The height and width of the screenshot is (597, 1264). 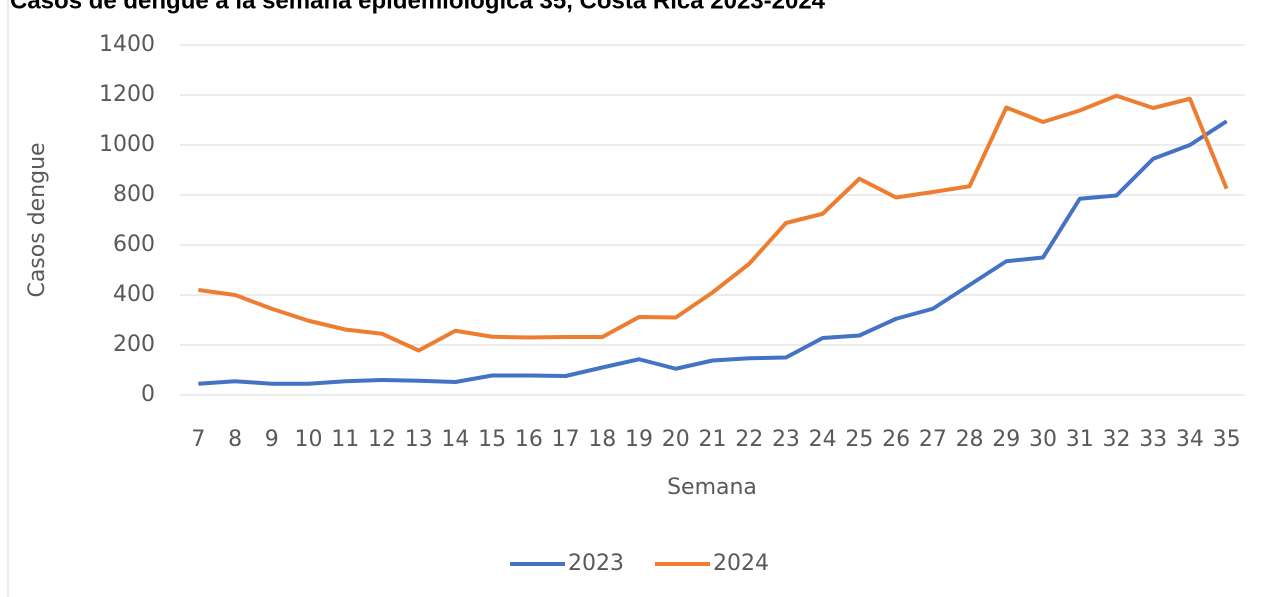 What do you see at coordinates (749, 439) in the screenshot?
I see `x-tick-label: 22` at bounding box center [749, 439].